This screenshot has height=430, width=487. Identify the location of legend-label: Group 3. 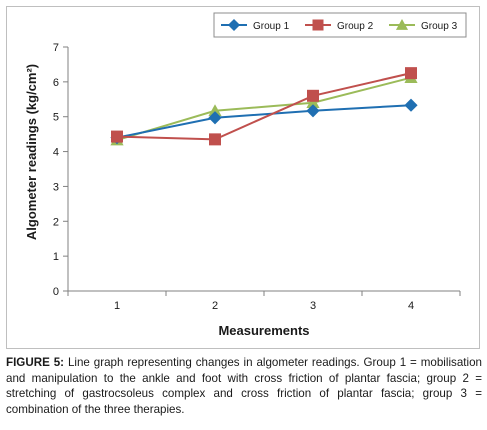
(439, 26).